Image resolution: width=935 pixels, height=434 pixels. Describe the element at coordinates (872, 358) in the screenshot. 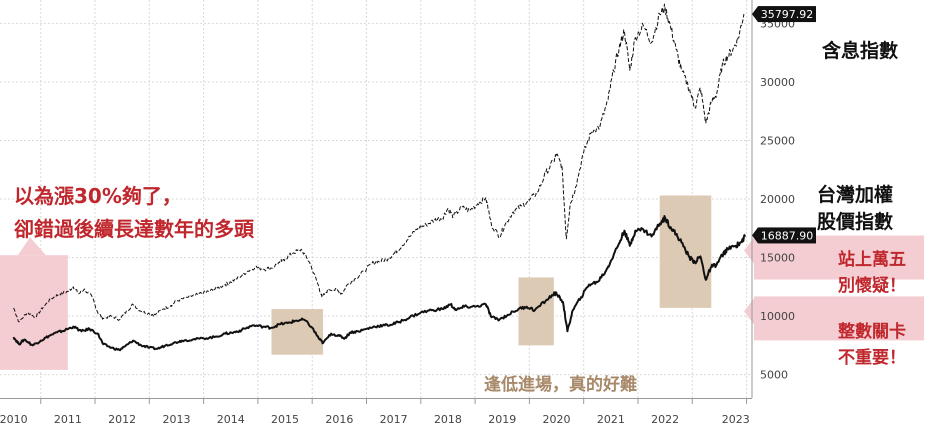

I see `callout-10000-line2: 不重要！` at that location.